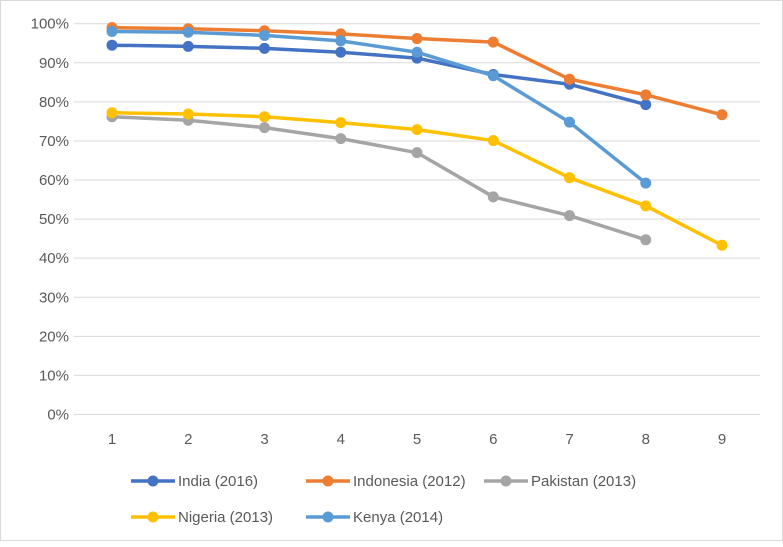 The image size is (783, 547). I want to click on legend-item: India (2016), so click(194, 481).